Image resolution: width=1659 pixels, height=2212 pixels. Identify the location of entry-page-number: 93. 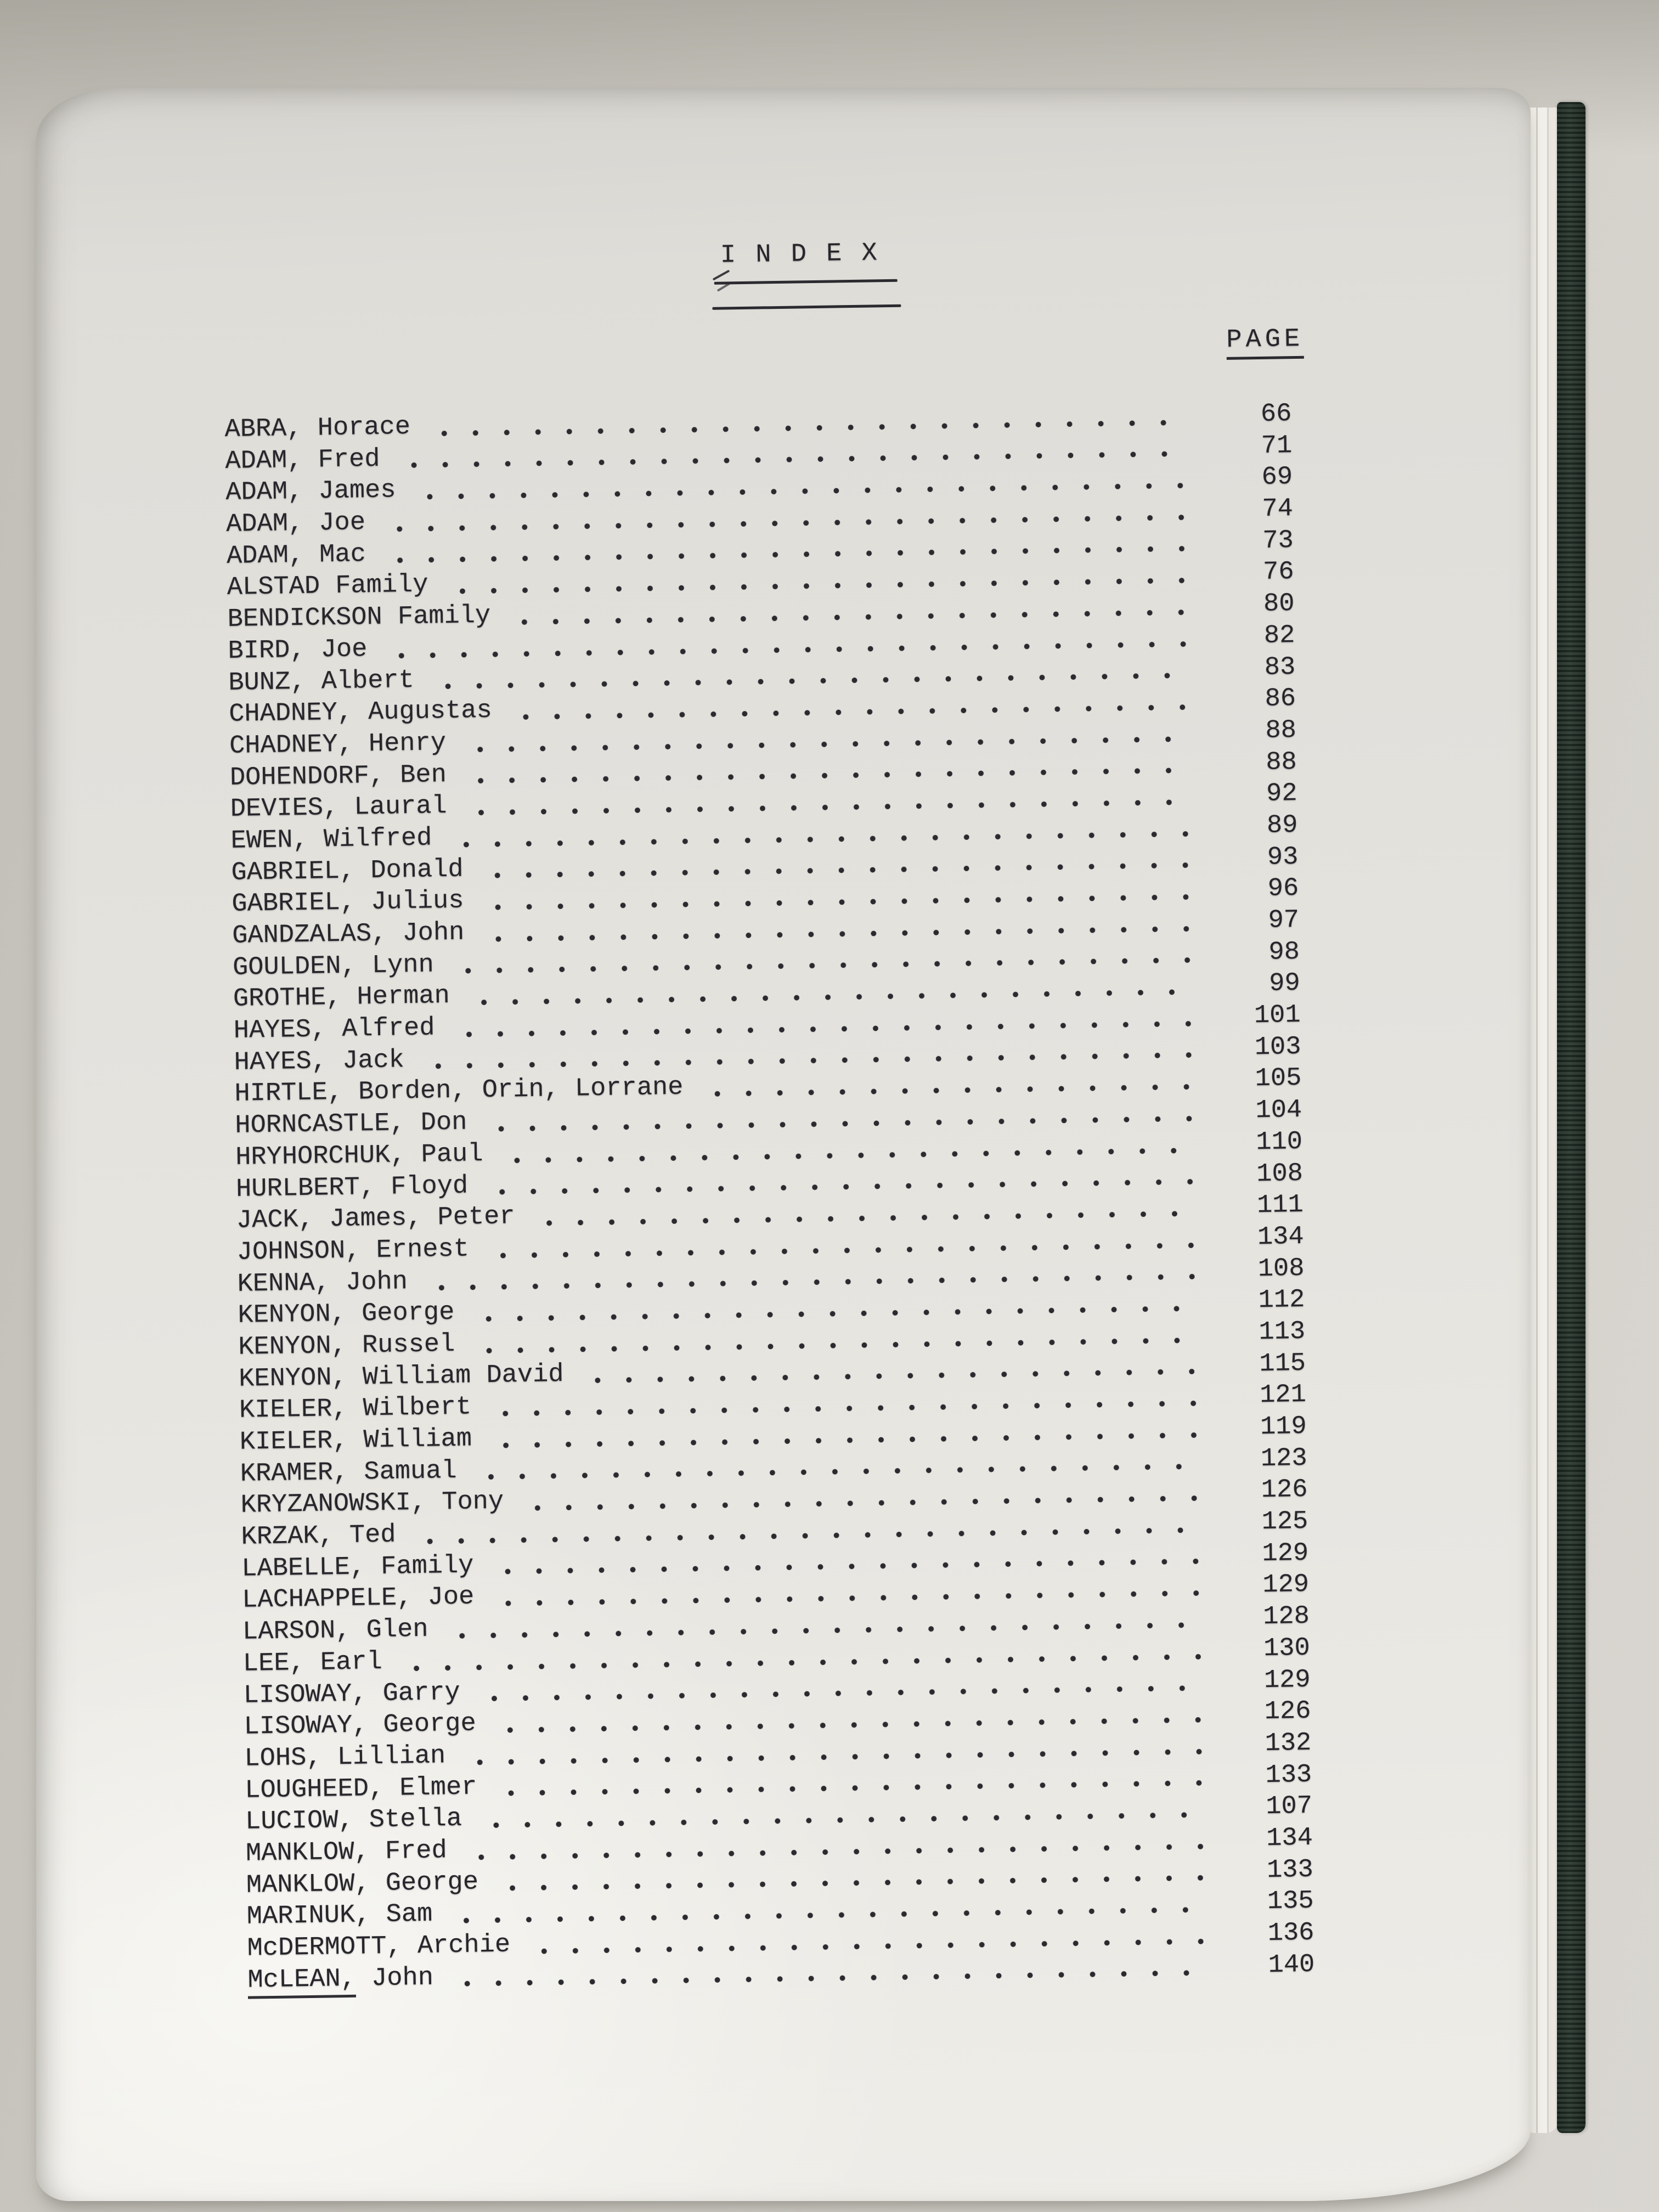
(1283, 857).